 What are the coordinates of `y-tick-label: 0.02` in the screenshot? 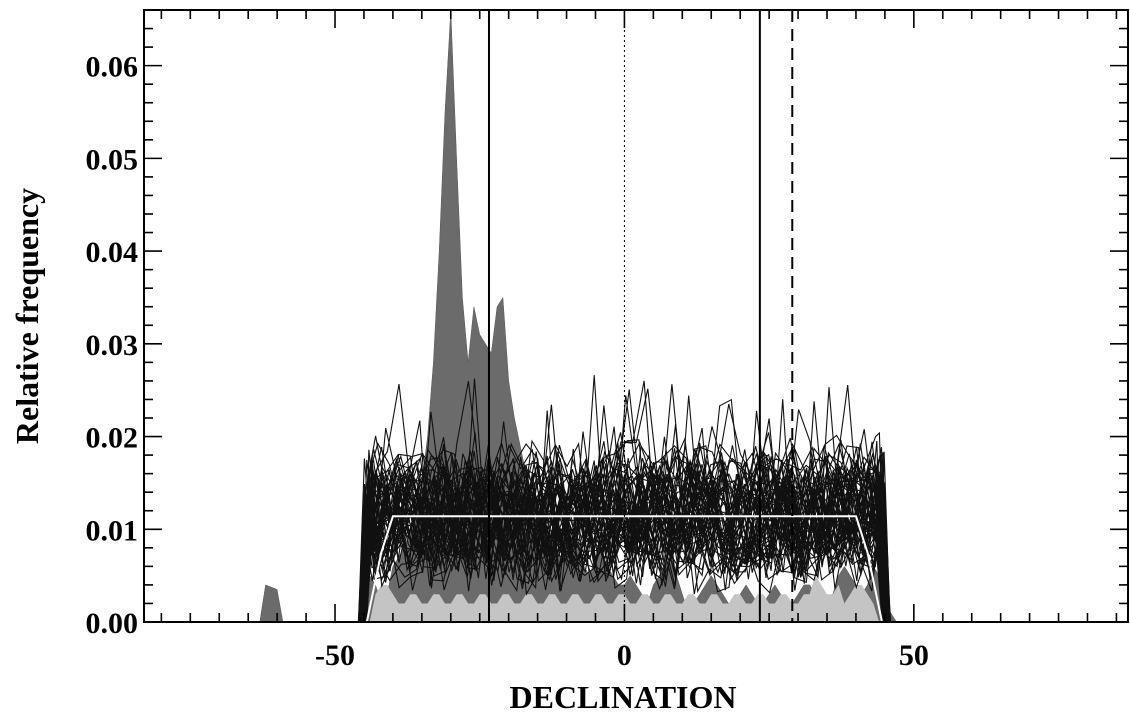 It's located at (112, 438).